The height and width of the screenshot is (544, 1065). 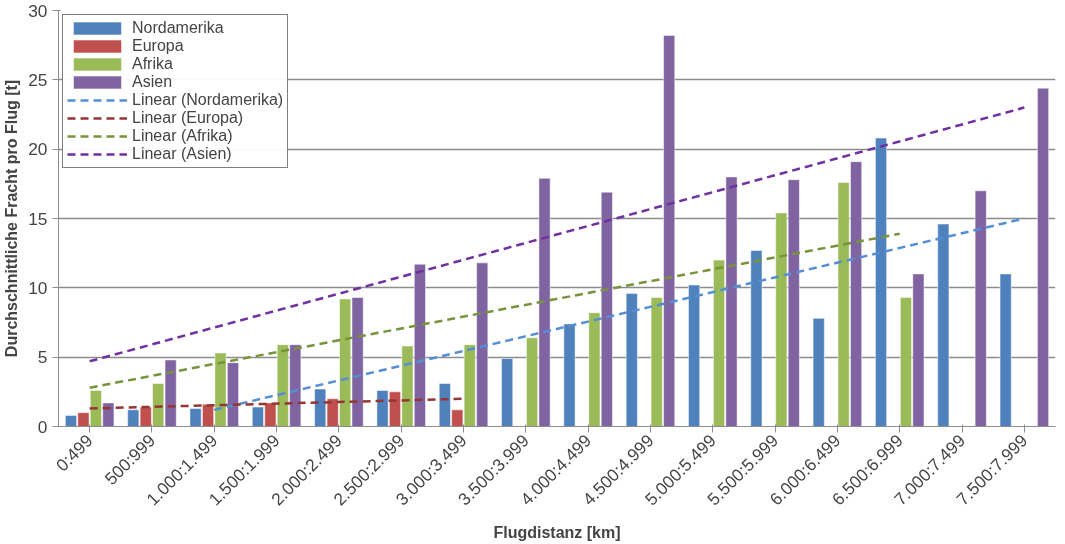 What do you see at coordinates (188, 118) in the screenshot?
I see `legend-label: Linear (Europa)` at bounding box center [188, 118].